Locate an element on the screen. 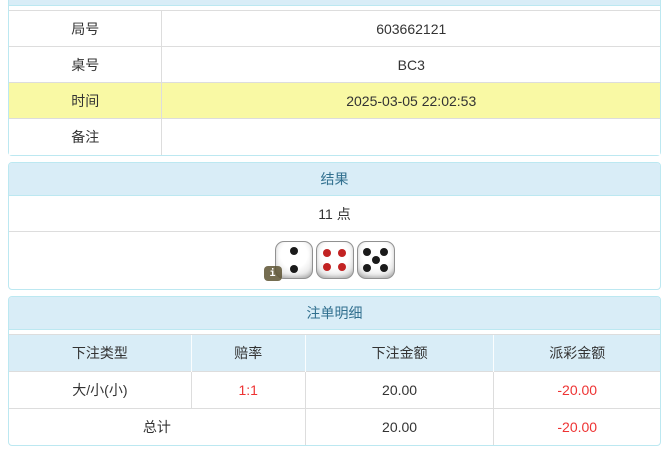 The width and height of the screenshot is (669, 455). table-row-remark: 备注 is located at coordinates (334, 136).